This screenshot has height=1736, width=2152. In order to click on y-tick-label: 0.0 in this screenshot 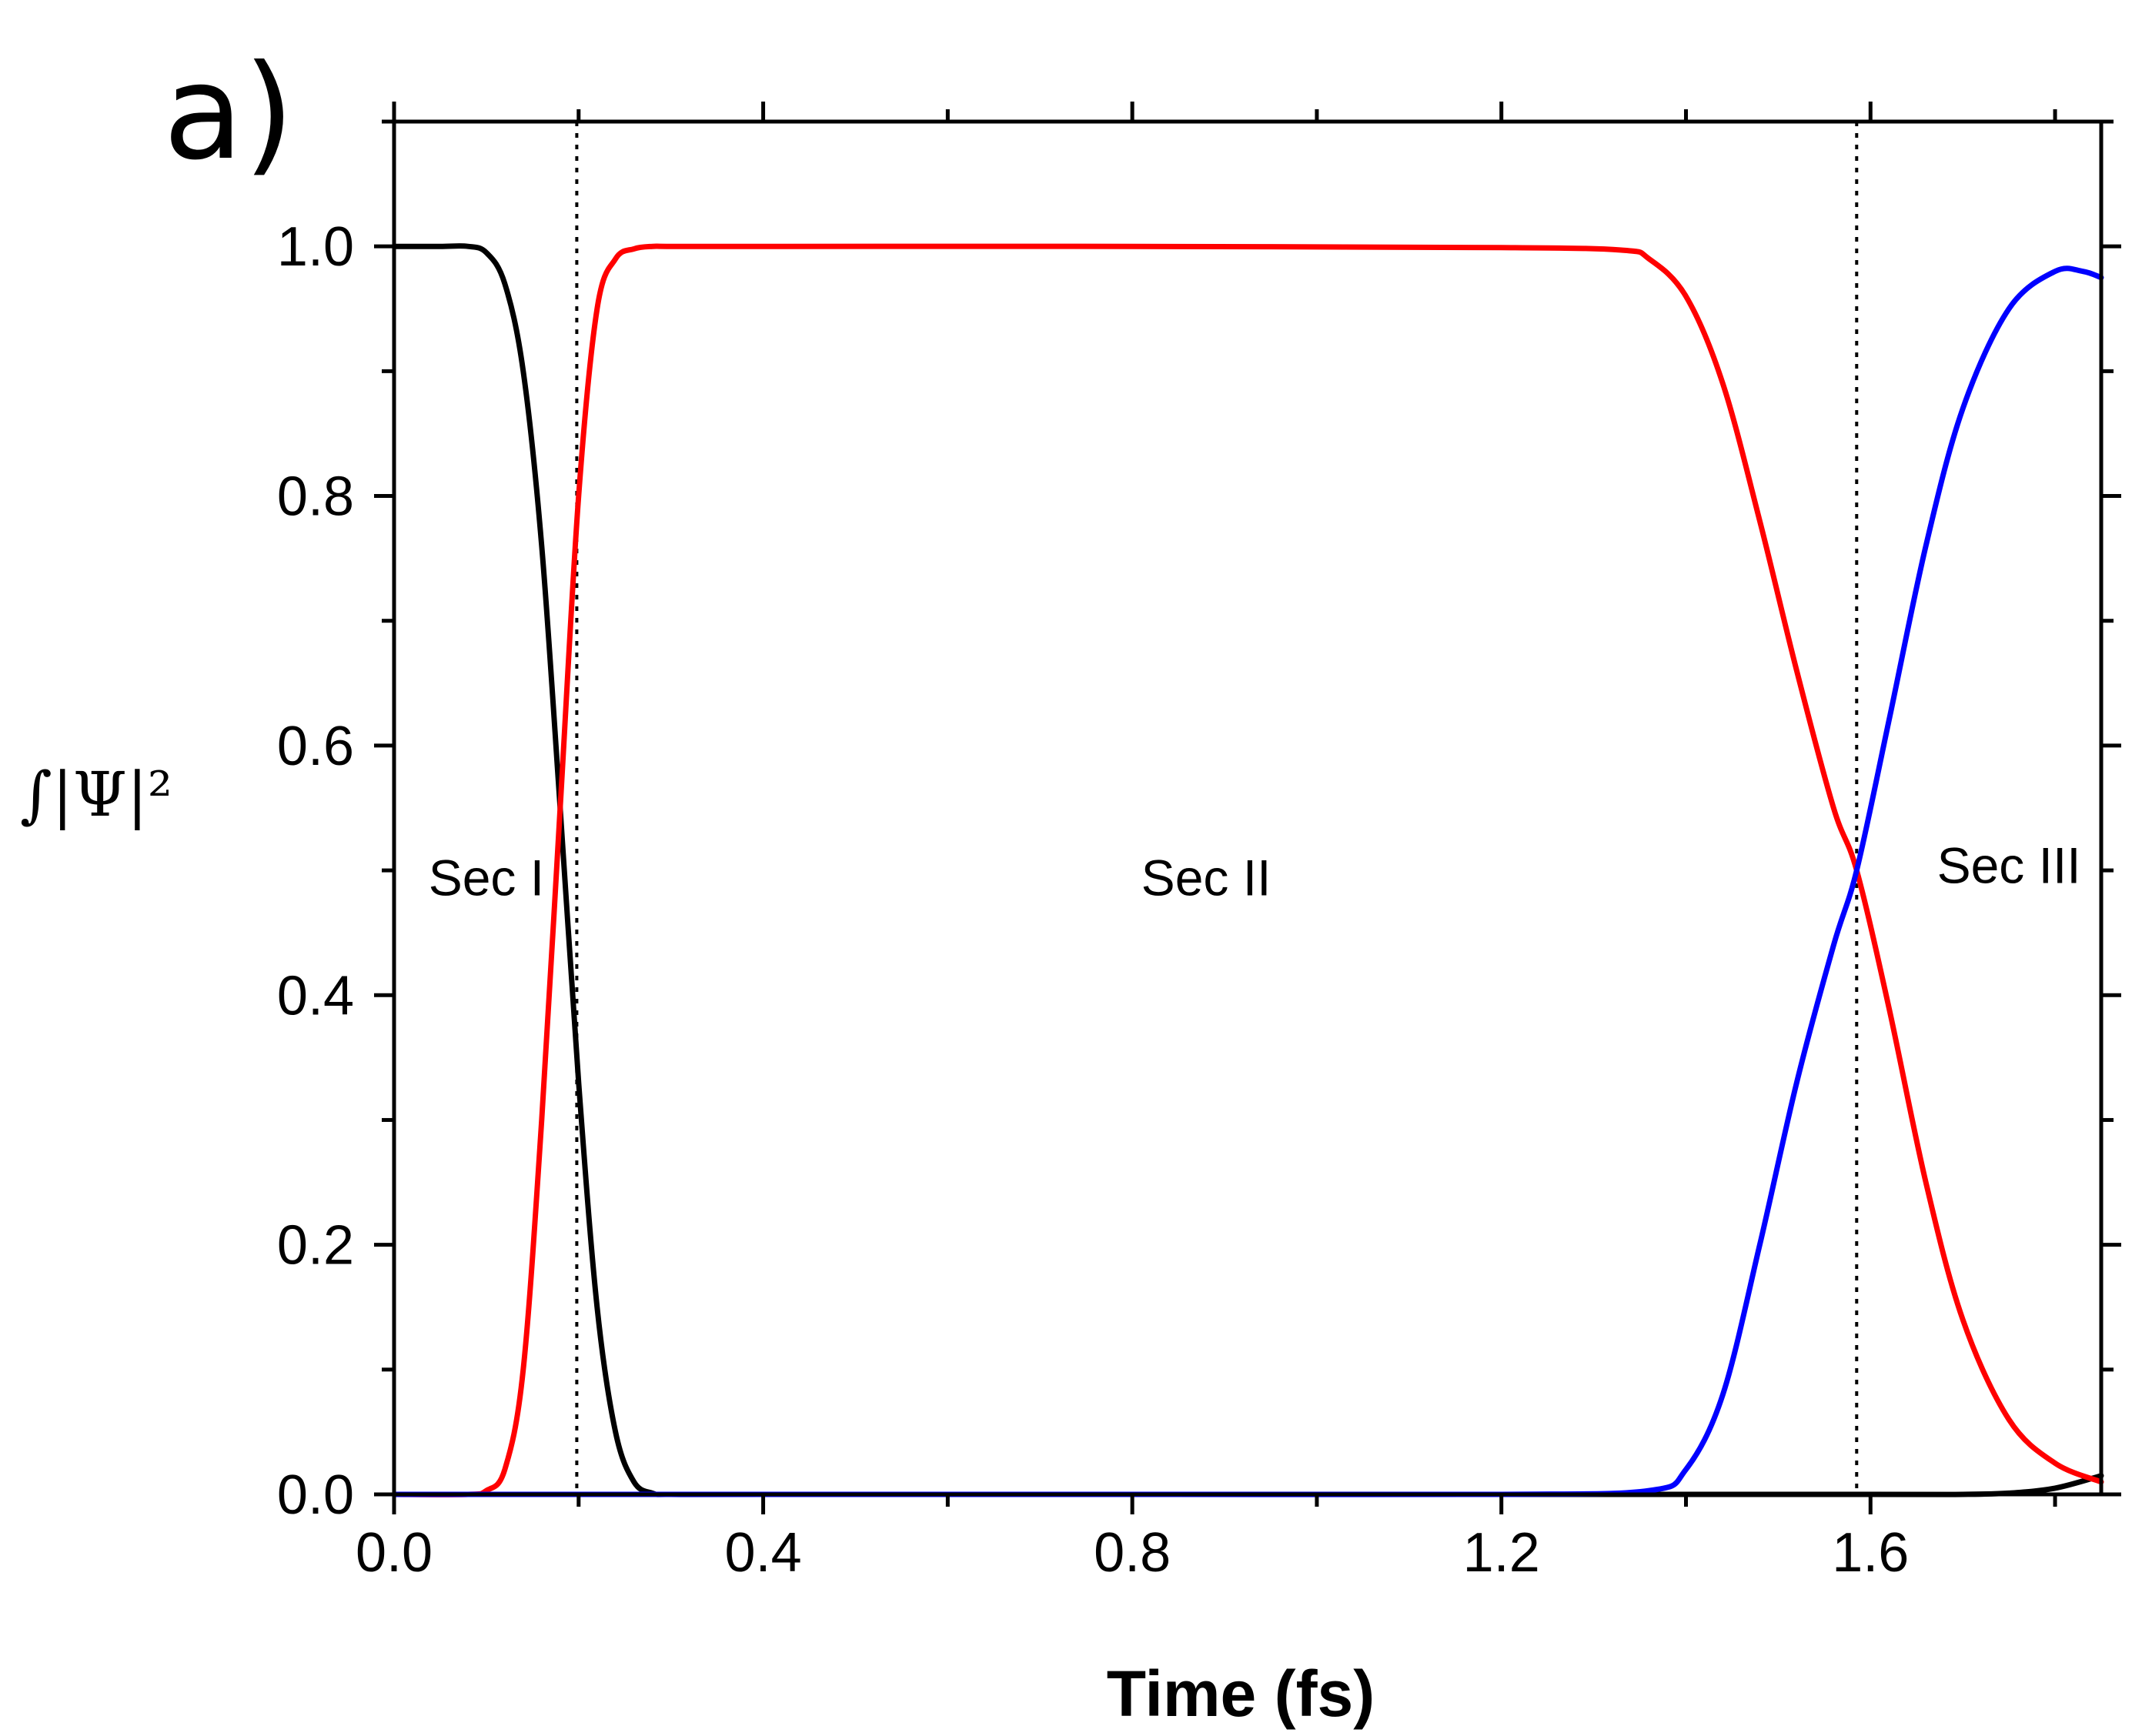, I will do `click(315, 1495)`.